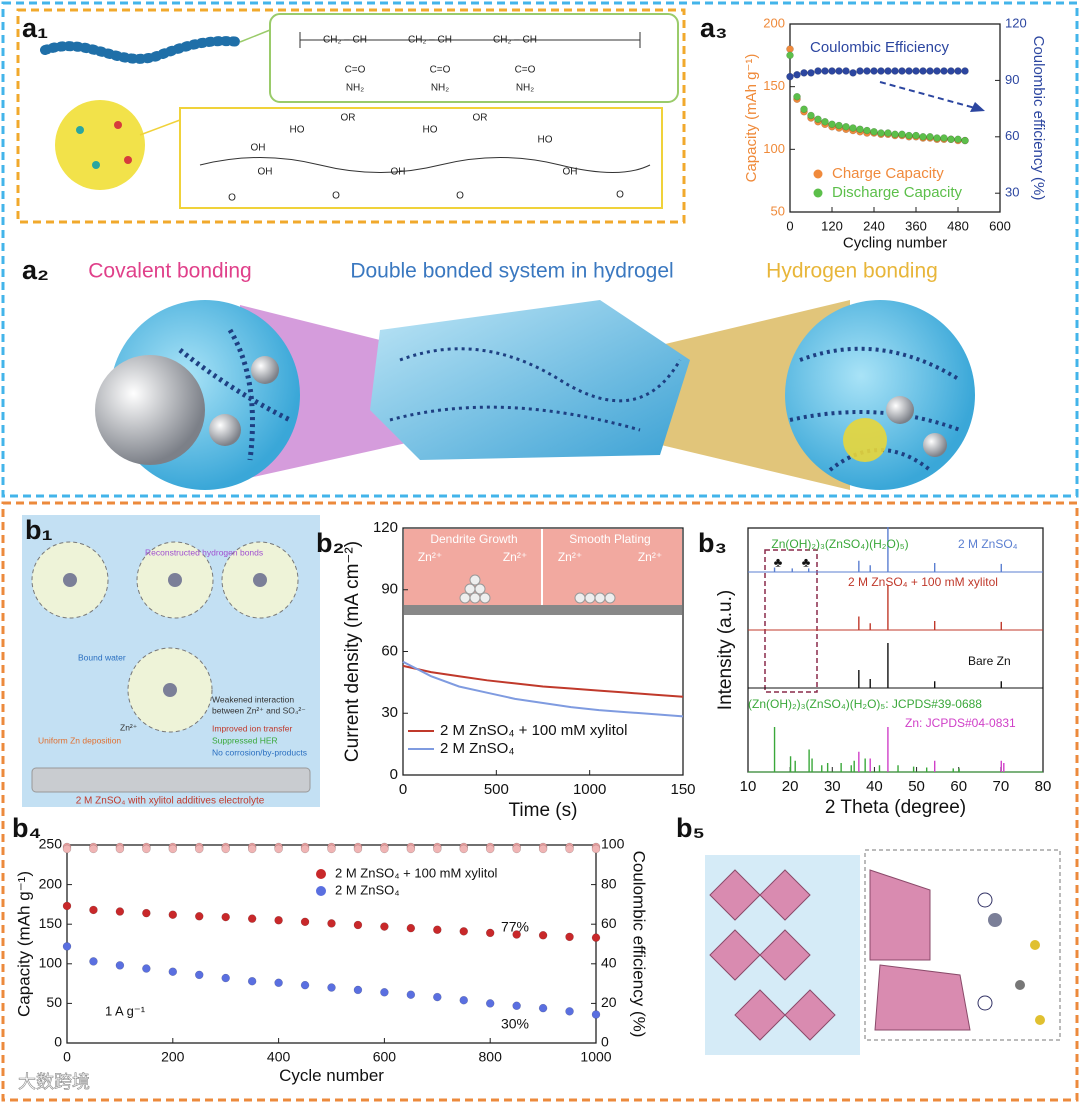 This screenshot has height=1103, width=1080. Describe the element at coordinates (515, 557) in the screenshot. I see `annotation: Zn²⁺` at that location.